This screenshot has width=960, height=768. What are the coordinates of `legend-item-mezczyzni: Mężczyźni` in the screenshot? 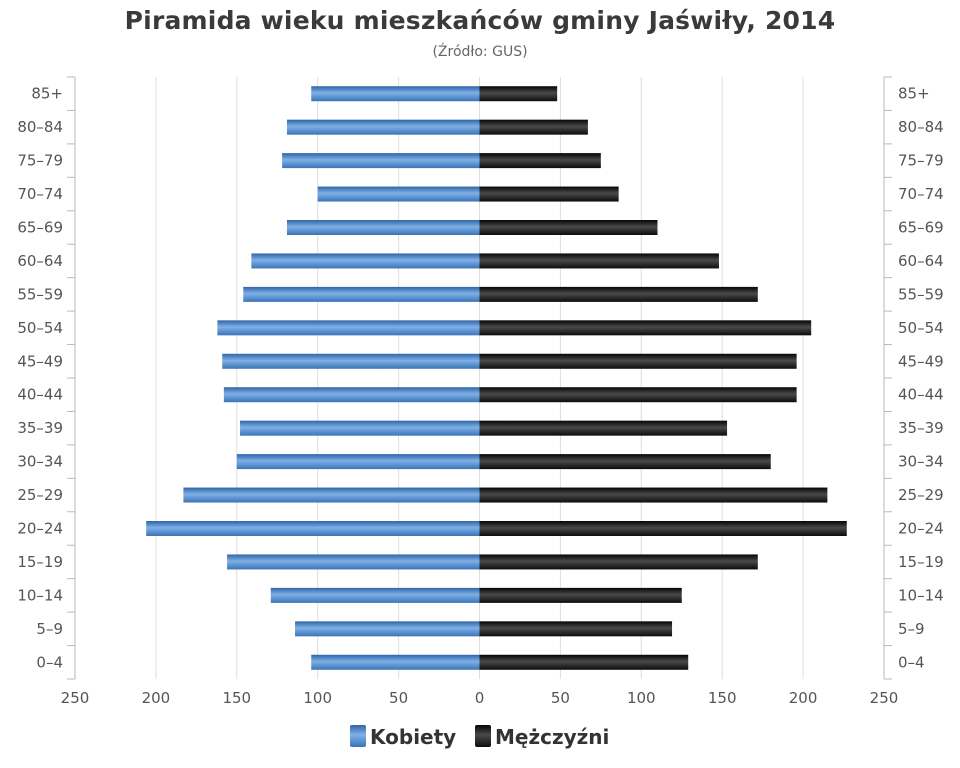 It's located at (542, 737).